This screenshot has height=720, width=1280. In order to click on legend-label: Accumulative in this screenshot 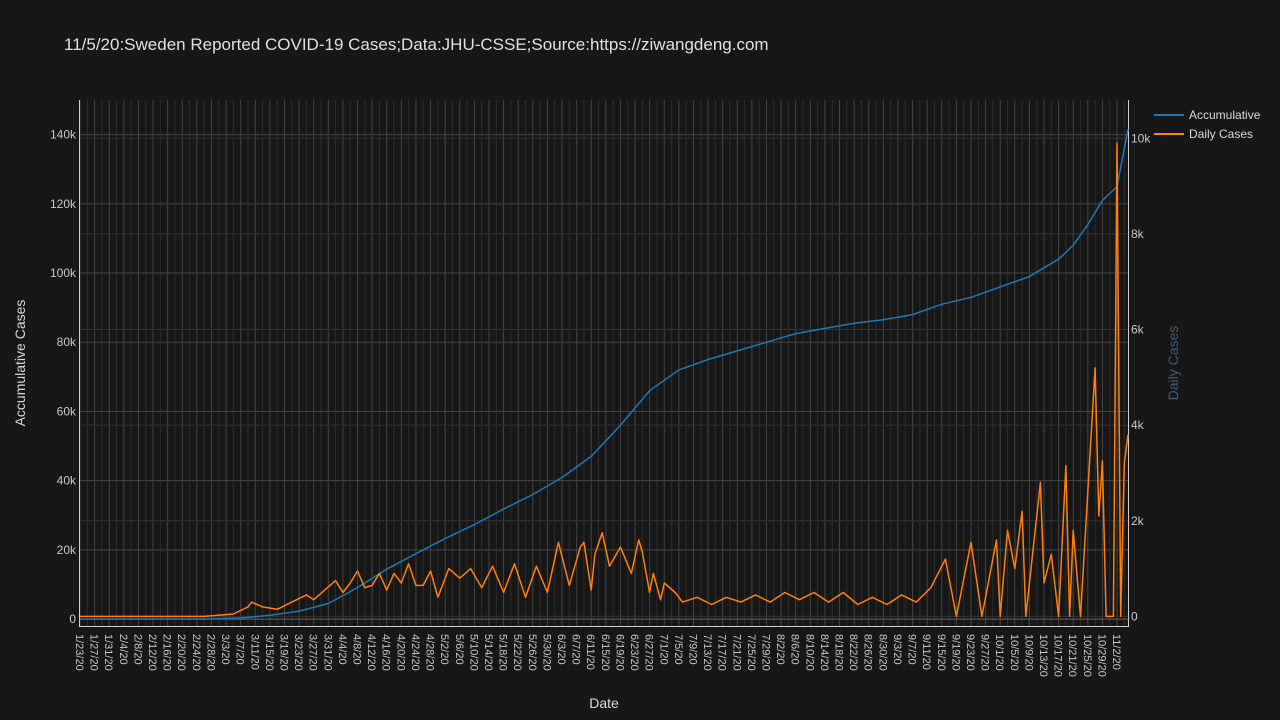, I will do `click(1225, 115)`.